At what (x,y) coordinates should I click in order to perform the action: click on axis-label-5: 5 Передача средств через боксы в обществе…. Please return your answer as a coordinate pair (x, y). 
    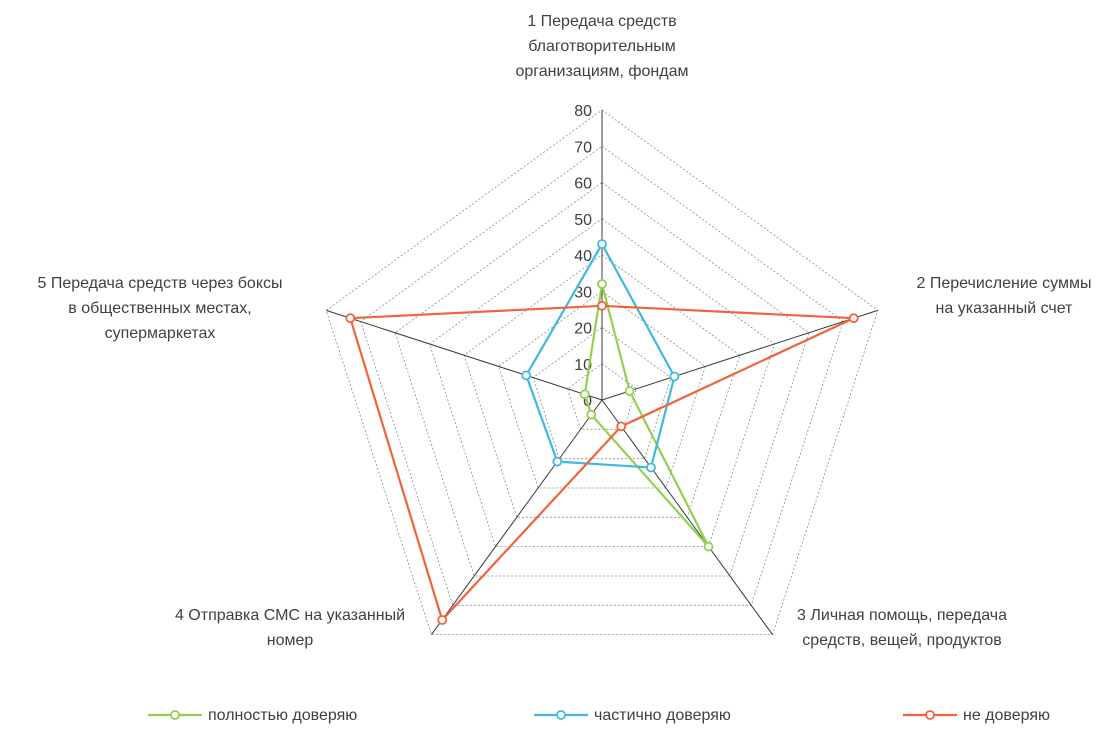
    Looking at the image, I should click on (159, 308).